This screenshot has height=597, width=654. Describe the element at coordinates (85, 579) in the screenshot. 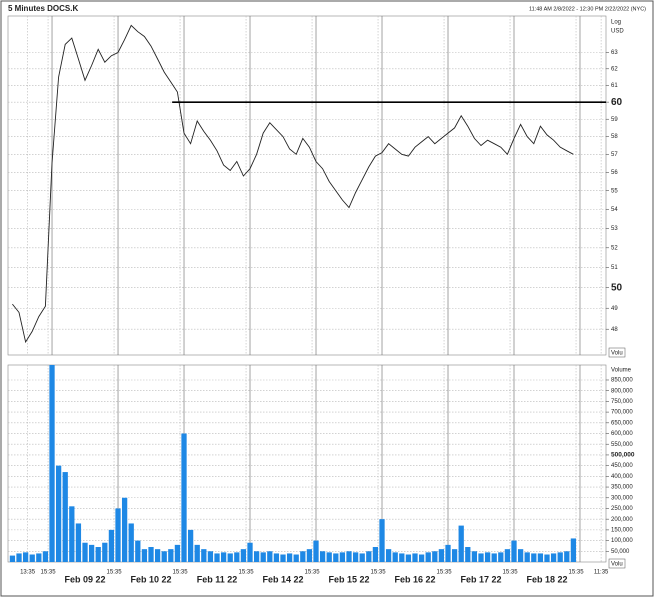

I see `date-label: Feb 09 22` at that location.